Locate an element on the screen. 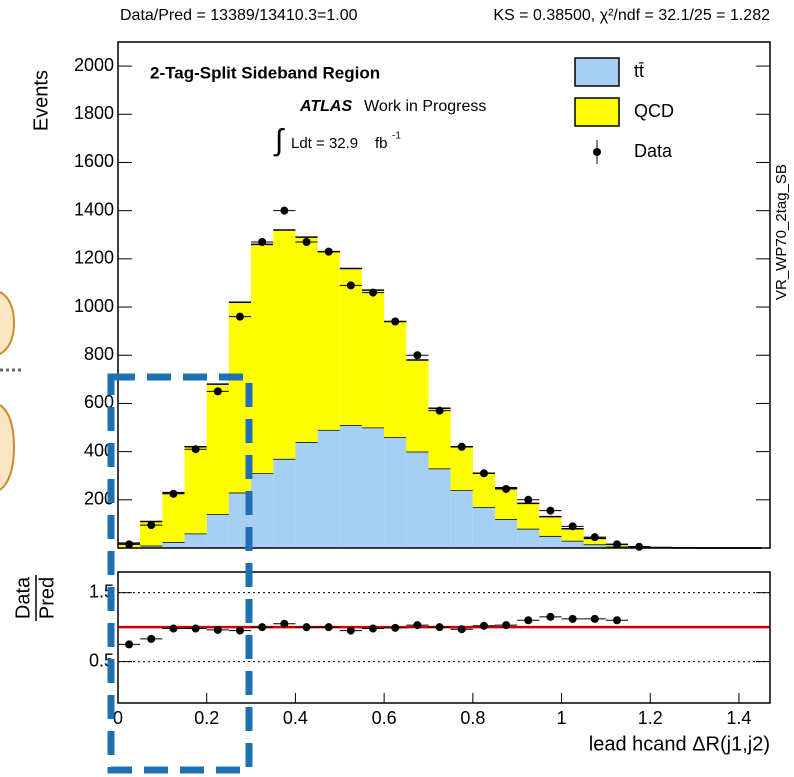 Image resolution: width=794 pixels, height=777 pixels. y-tick-label: 1800 is located at coordinates (94, 113).